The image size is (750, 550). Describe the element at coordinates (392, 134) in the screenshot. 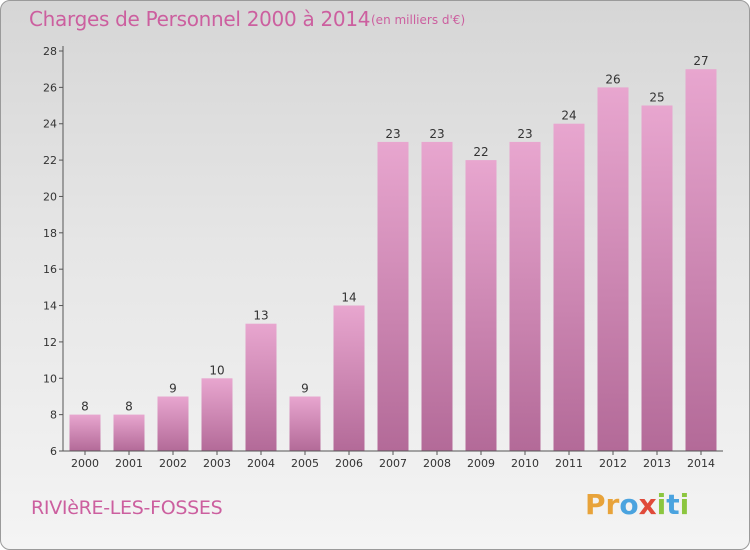

I see `data-label-2007: 23` at that location.